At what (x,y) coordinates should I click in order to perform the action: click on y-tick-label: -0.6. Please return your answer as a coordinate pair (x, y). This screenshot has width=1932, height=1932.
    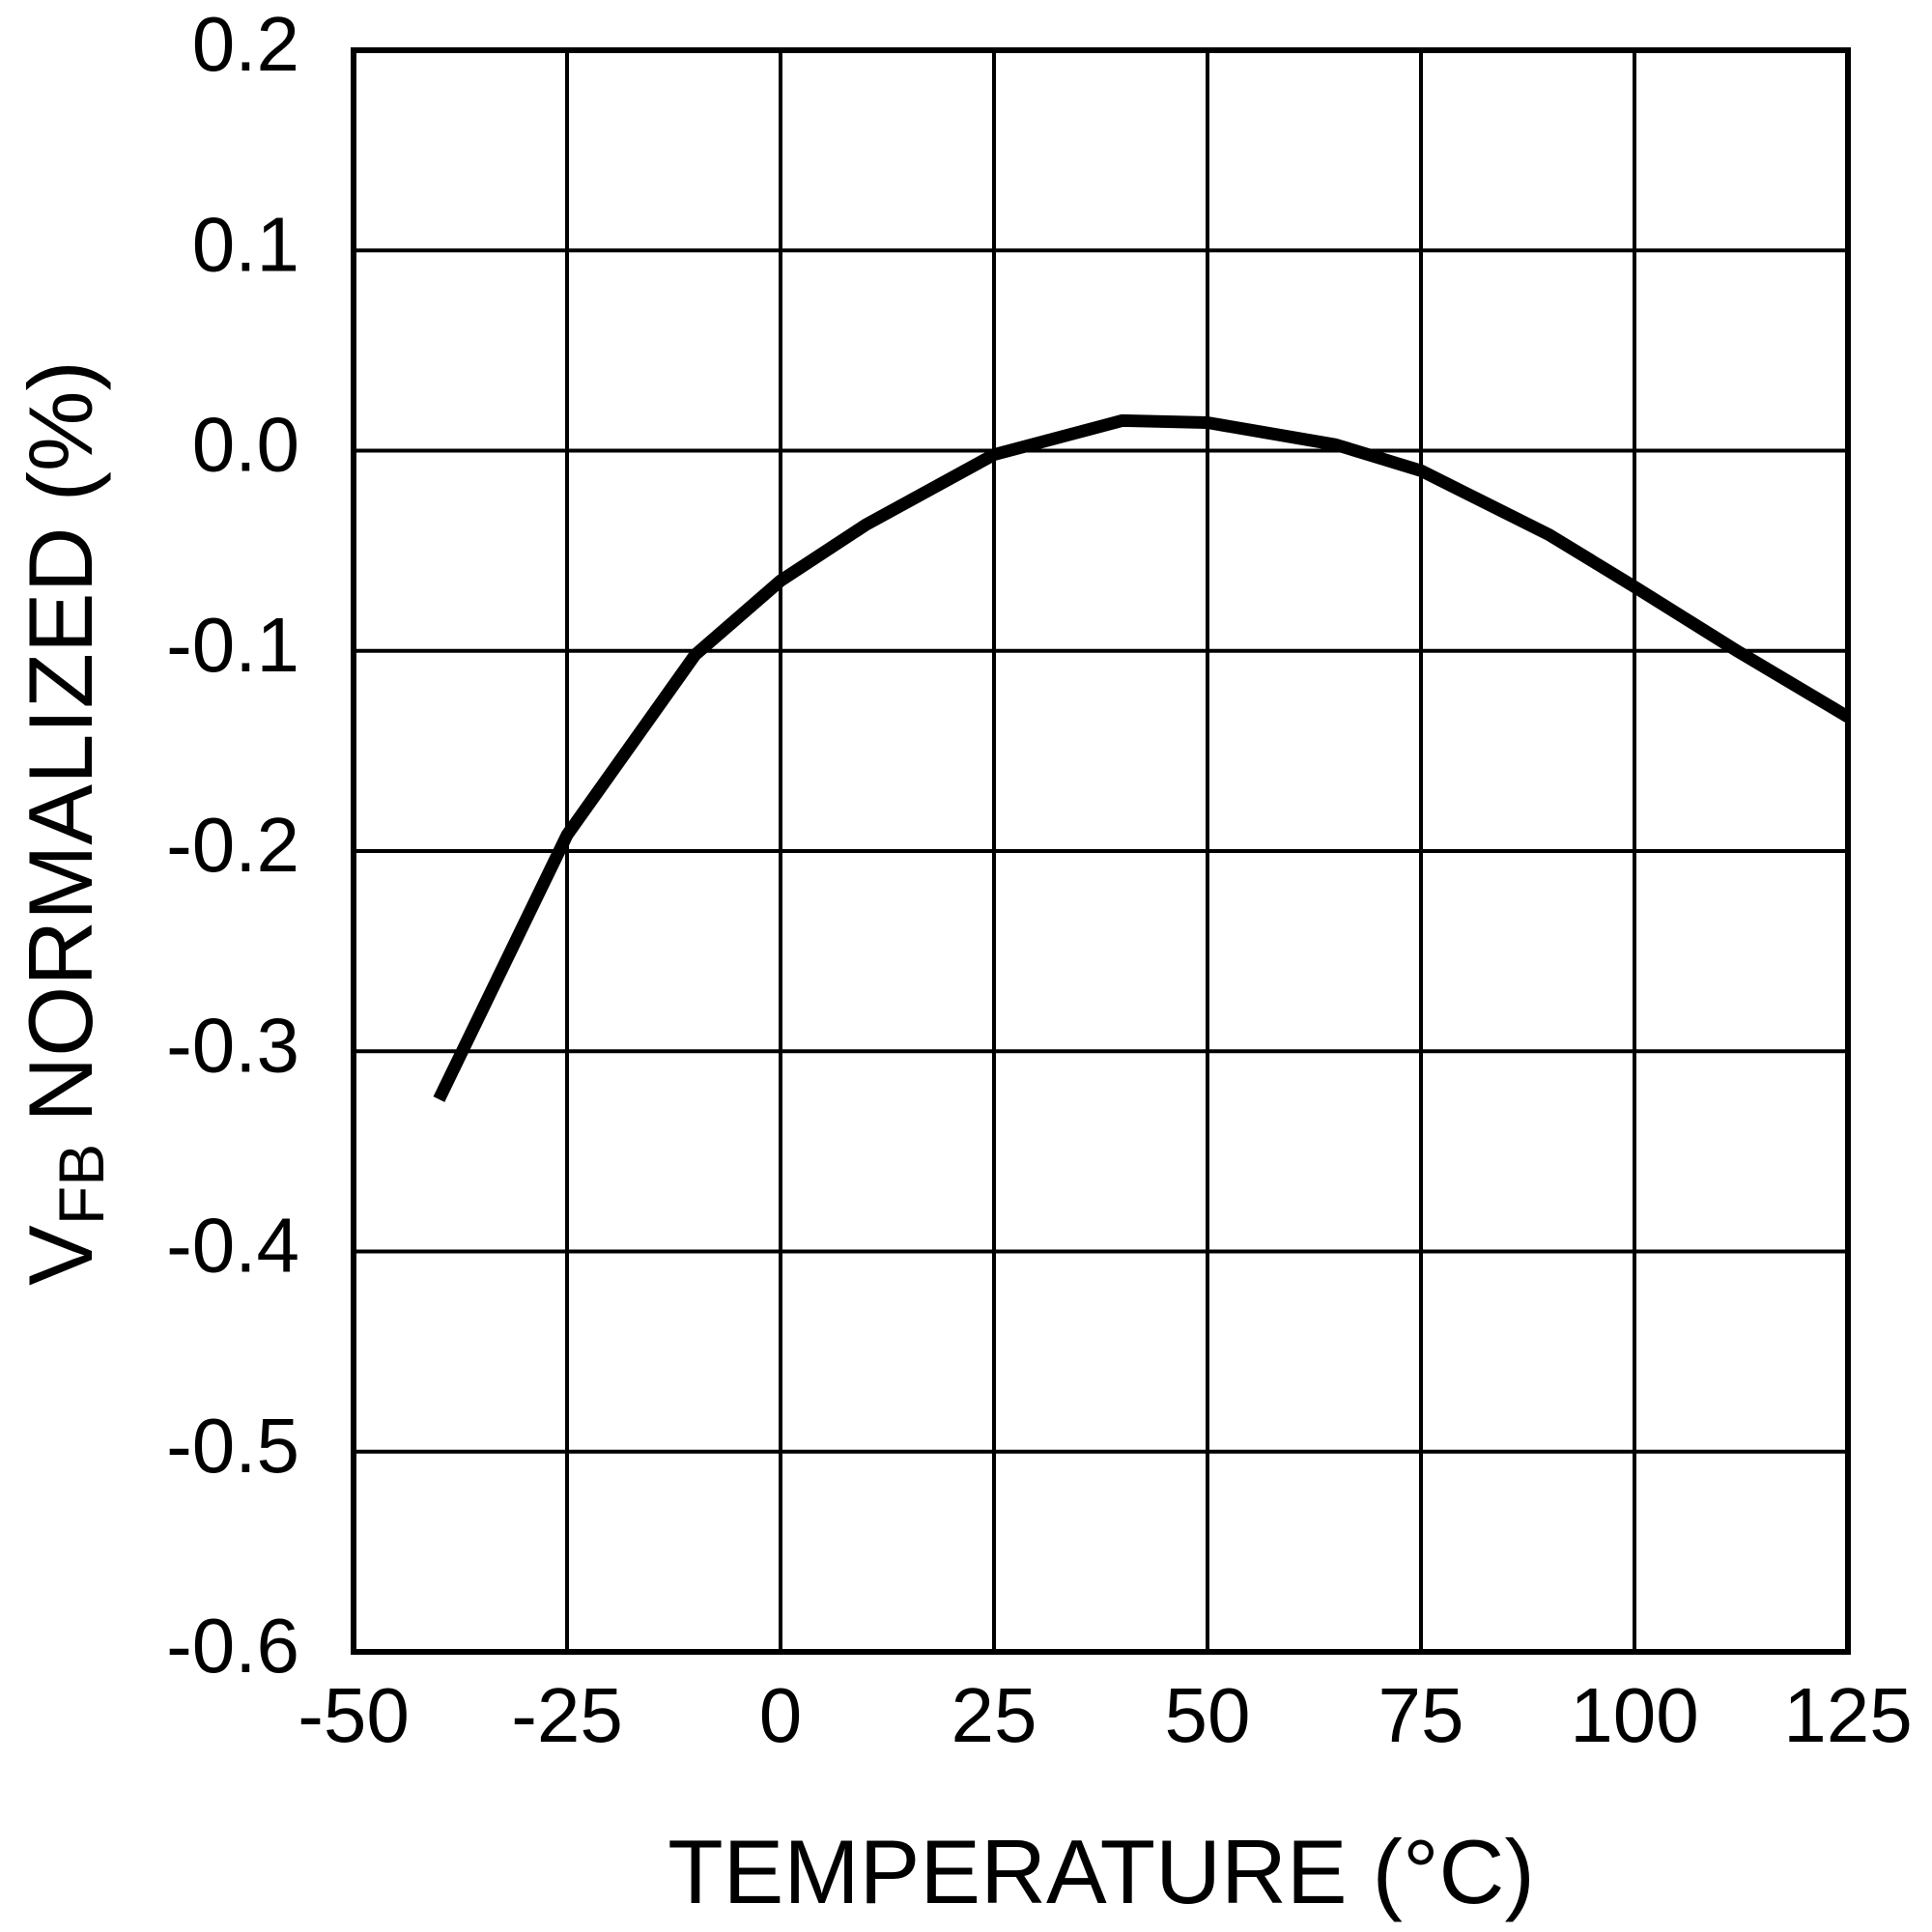
    Looking at the image, I should click on (232, 1646).